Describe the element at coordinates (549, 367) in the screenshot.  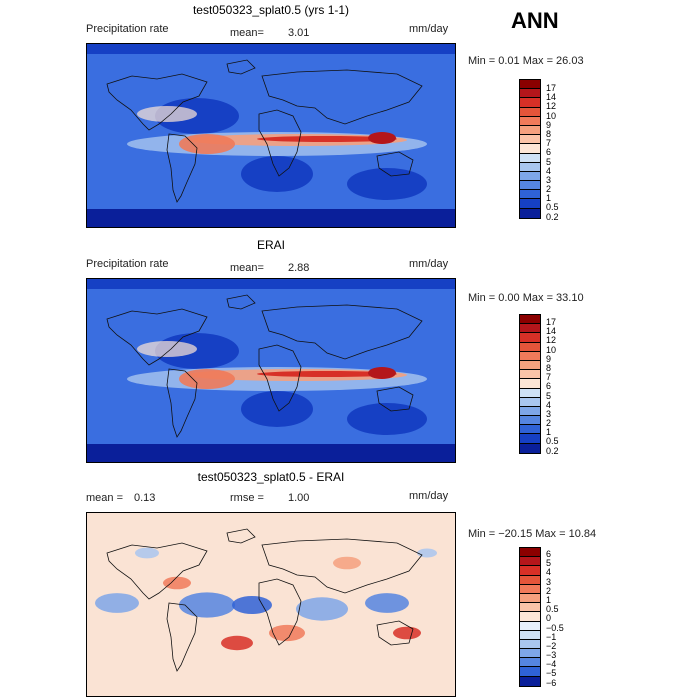
I see `colorbar-tick-label: 8` at that location.